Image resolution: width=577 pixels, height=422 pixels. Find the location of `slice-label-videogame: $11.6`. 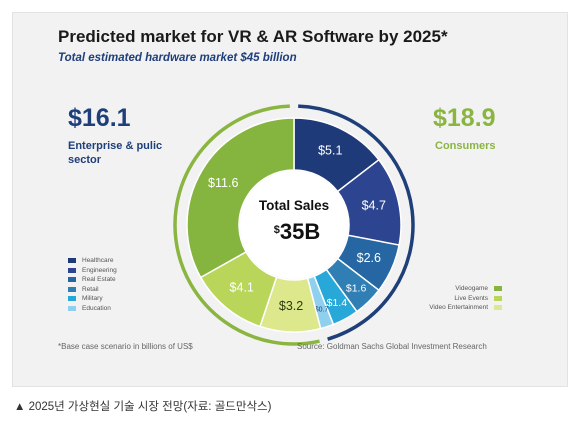

slice-label-videogame: $11.6 is located at coordinates (223, 183).